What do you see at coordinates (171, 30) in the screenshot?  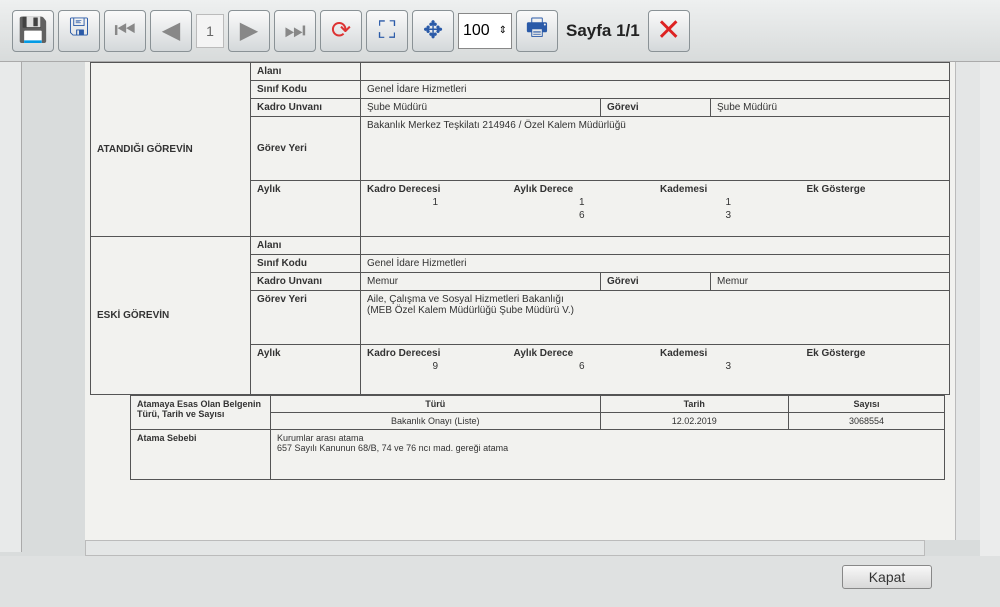 I see `previous-page-icon: ◀` at bounding box center [171, 30].